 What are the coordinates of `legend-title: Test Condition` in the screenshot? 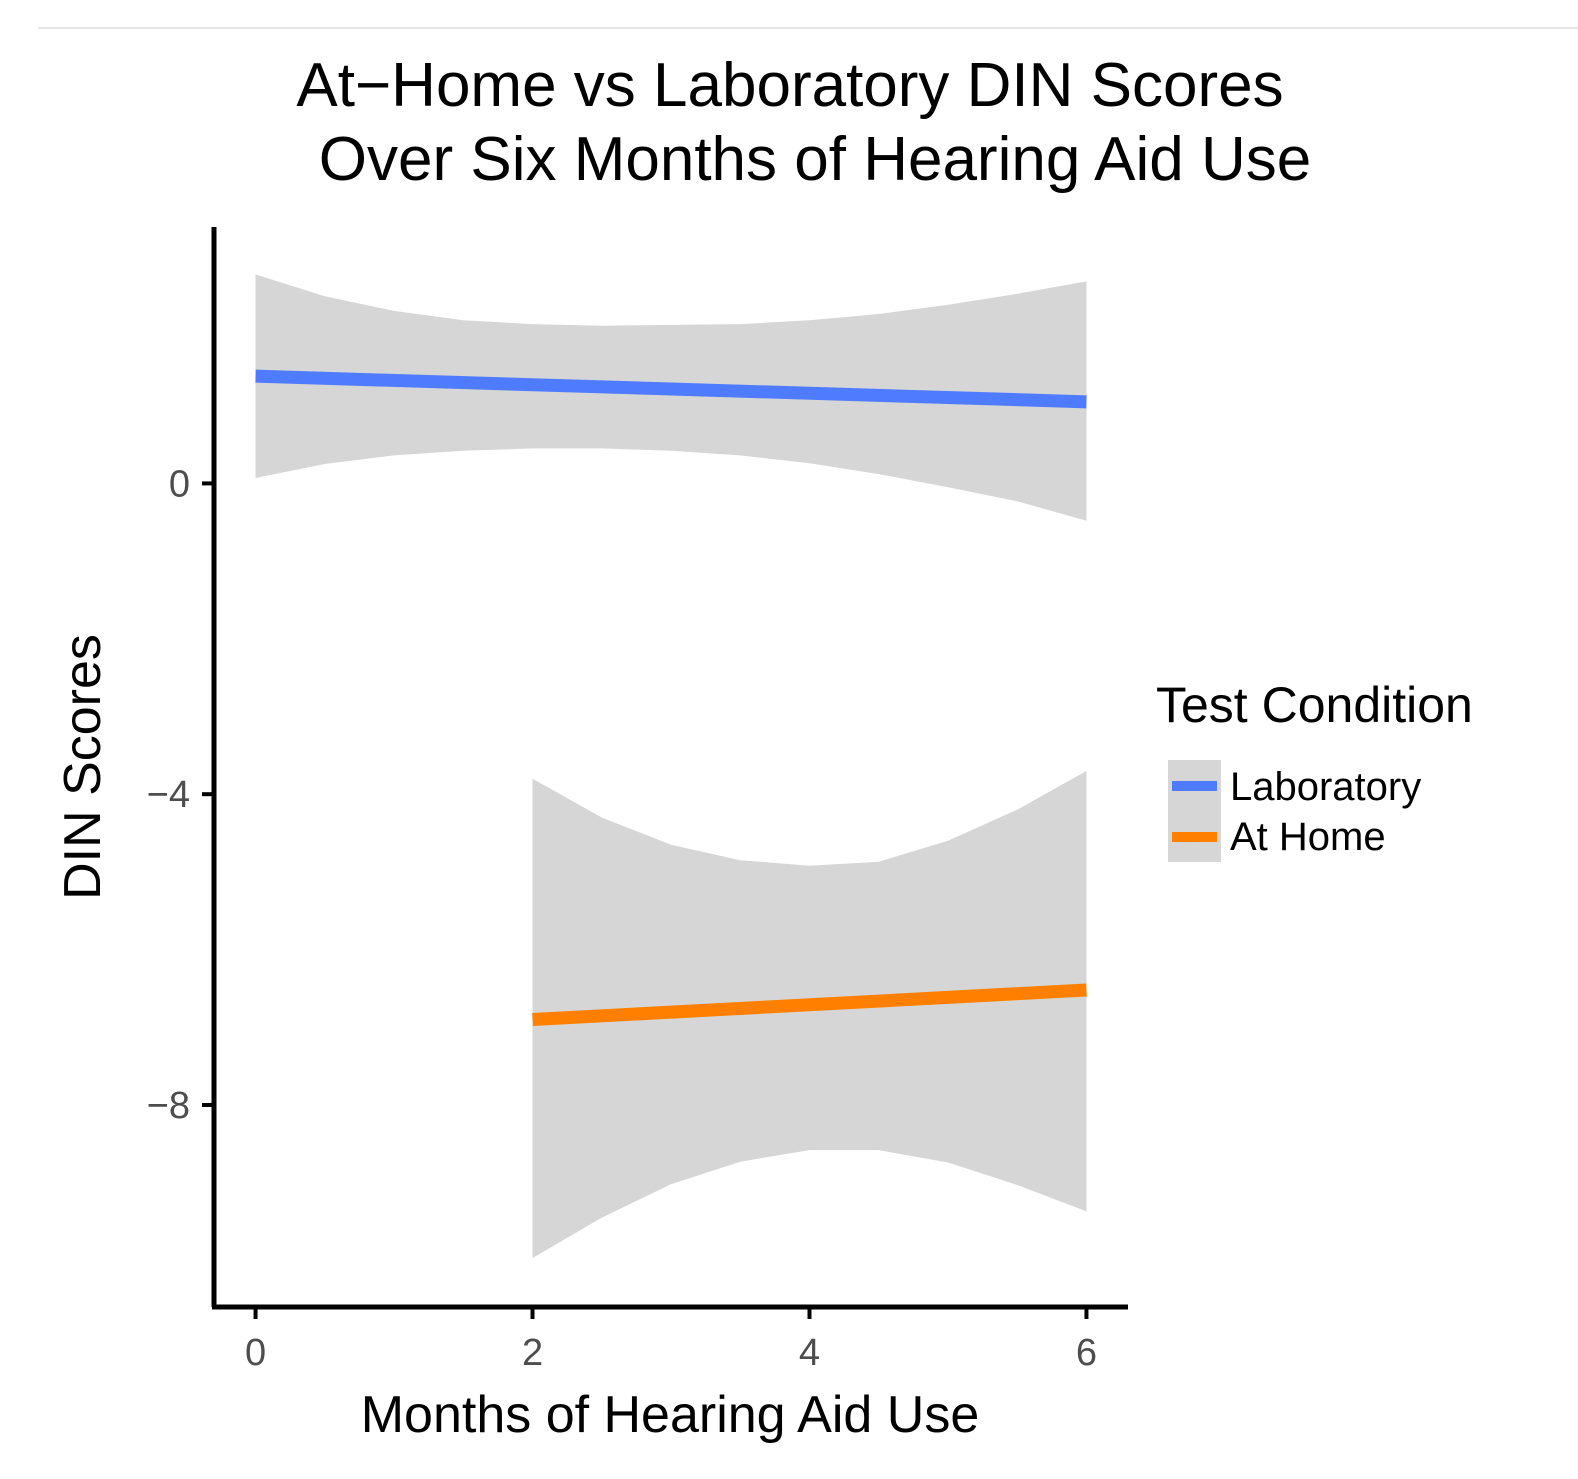 It's located at (1314, 705).